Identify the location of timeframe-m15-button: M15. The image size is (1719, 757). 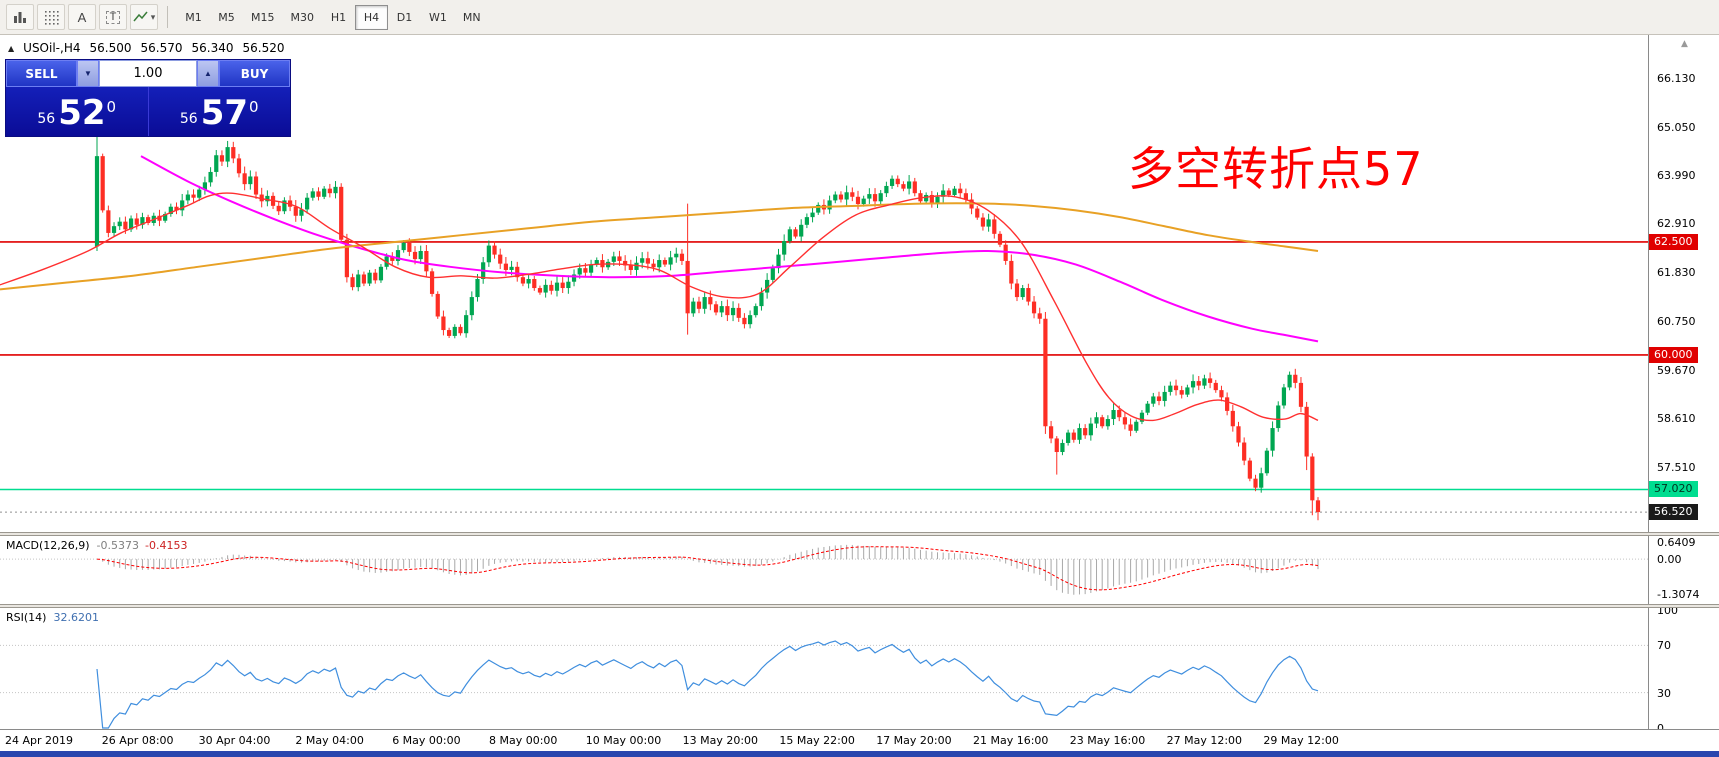
(263, 17).